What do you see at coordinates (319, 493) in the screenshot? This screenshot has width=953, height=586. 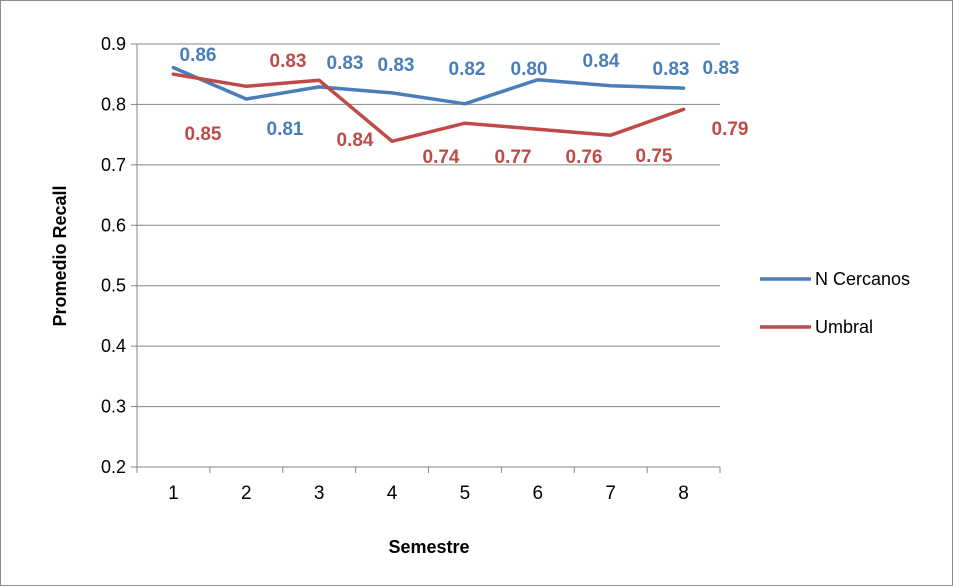 I see `x-tick-label: 3` at bounding box center [319, 493].